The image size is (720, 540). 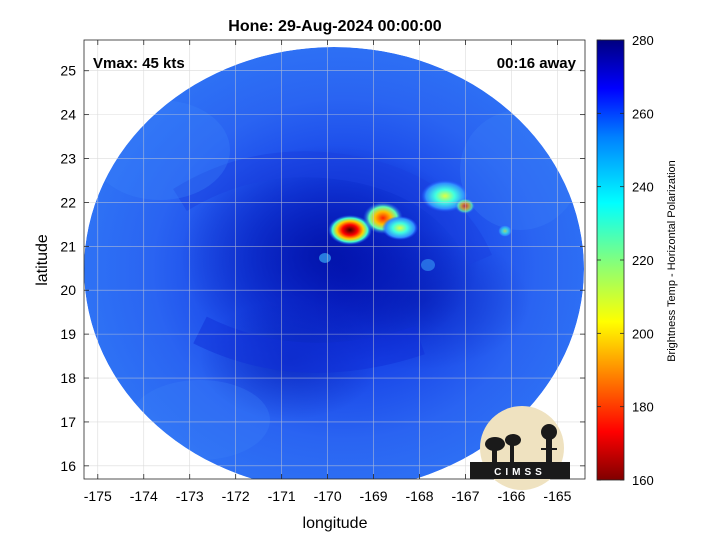 What do you see at coordinates (68, 246) in the screenshot?
I see `y-tick-label: 21` at bounding box center [68, 246].